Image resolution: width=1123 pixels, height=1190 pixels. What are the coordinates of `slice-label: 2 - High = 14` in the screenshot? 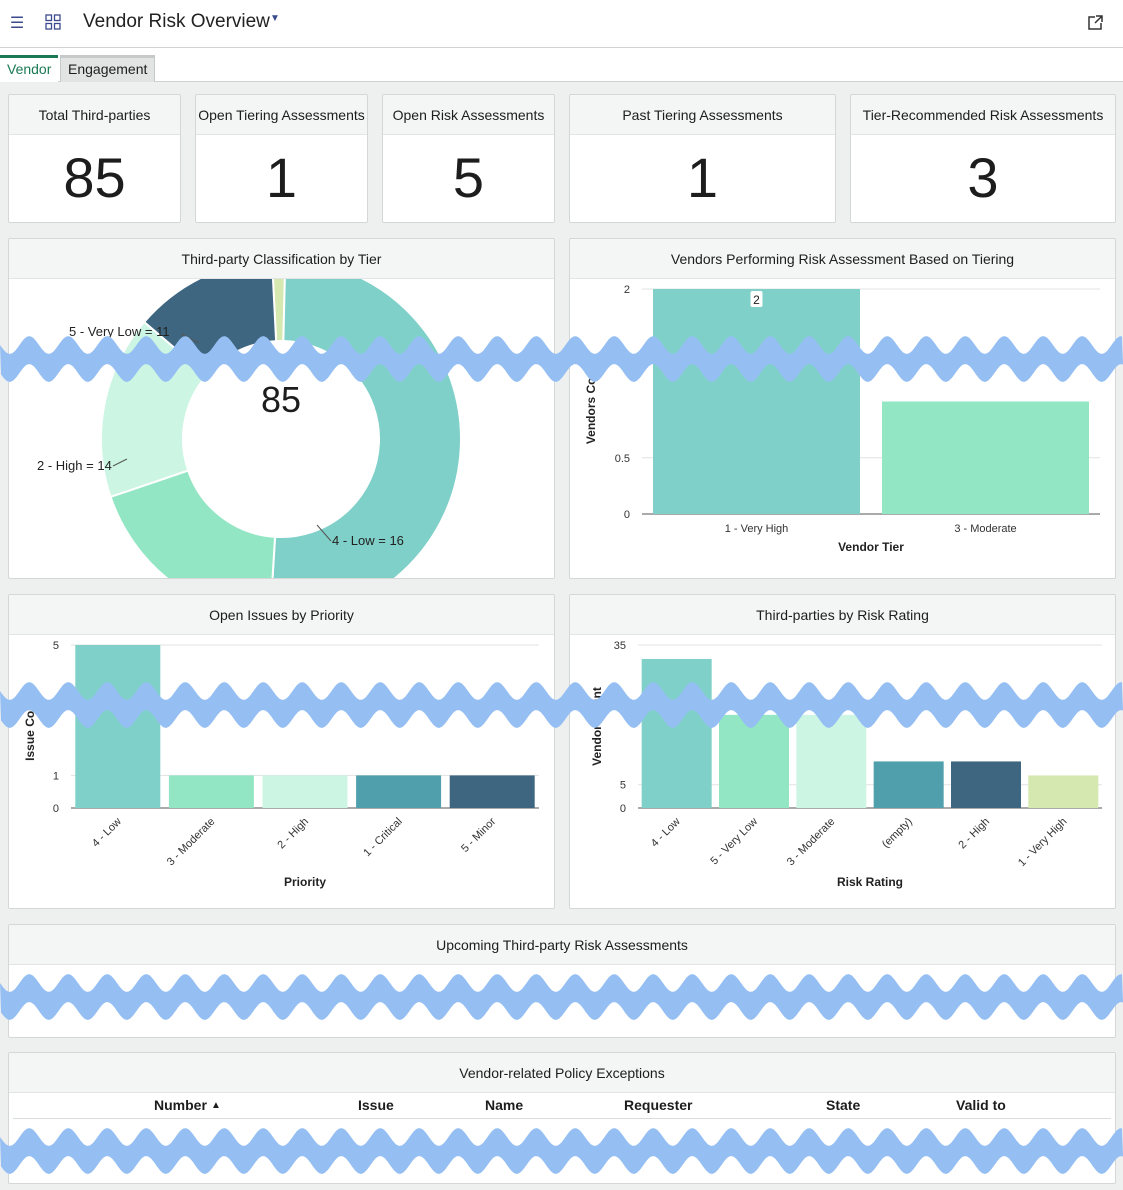 It's located at (74, 465).